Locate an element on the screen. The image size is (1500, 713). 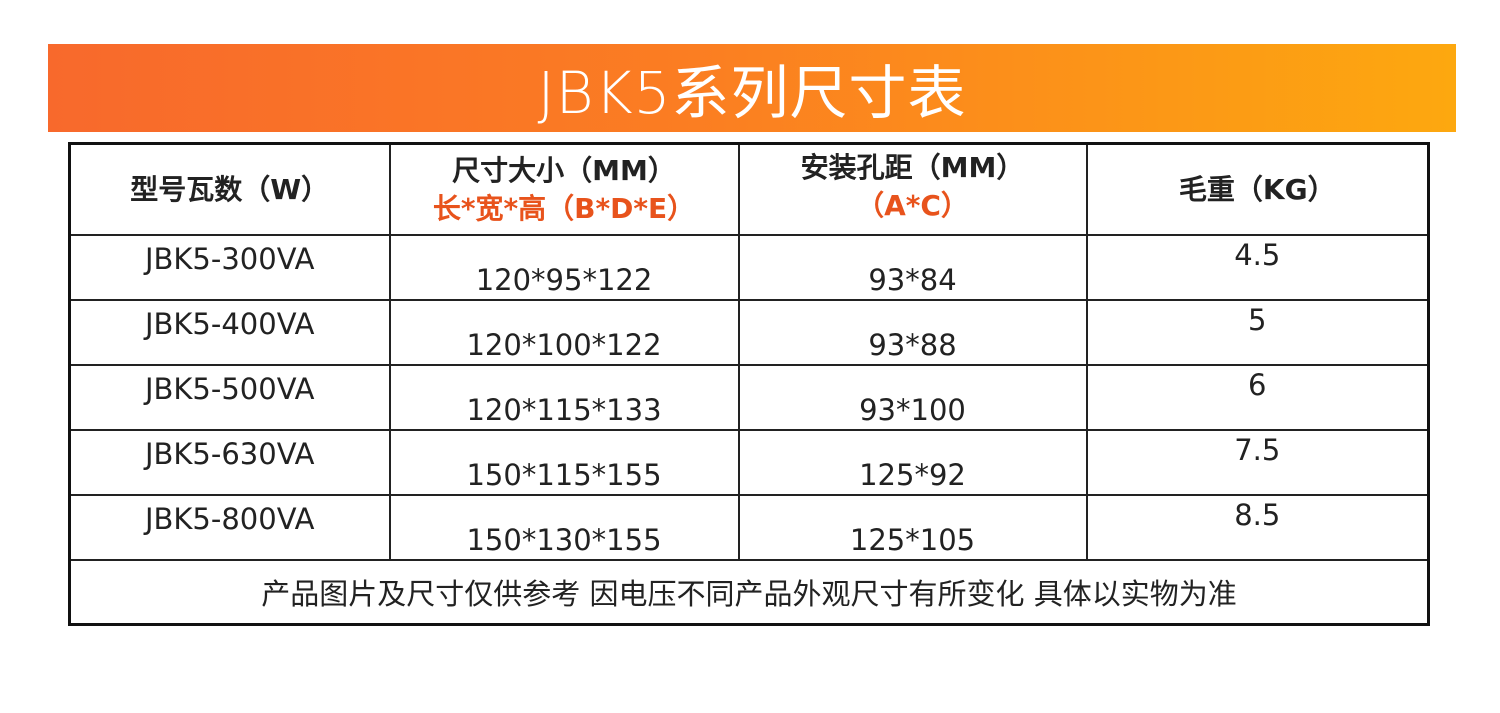
weight-cell: 4.5 is located at coordinates (1257, 267).